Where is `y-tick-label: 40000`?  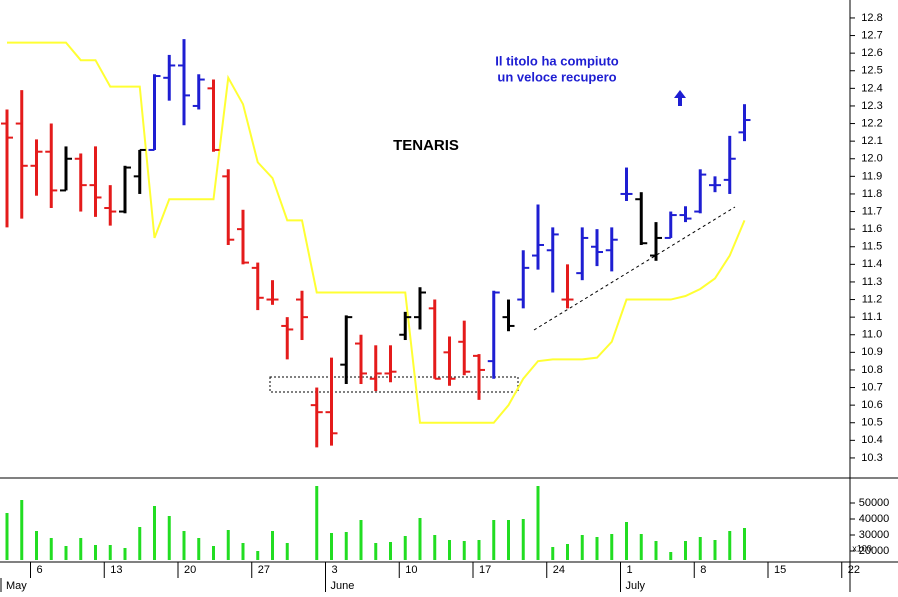 y-tick-label: 40000 is located at coordinates (874, 519).